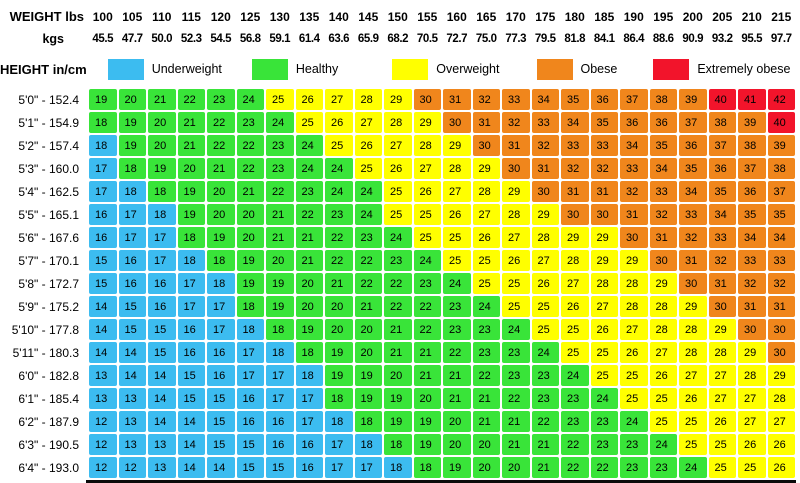  Describe the element at coordinates (250, 39) in the screenshot. I see `weight-kgs-value: 56.8` at that location.